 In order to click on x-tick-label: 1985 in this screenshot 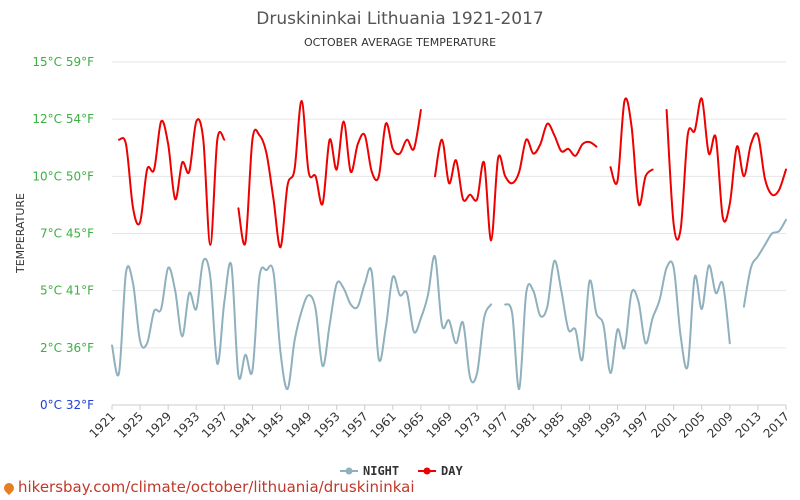, I will do `click(551, 424)`.